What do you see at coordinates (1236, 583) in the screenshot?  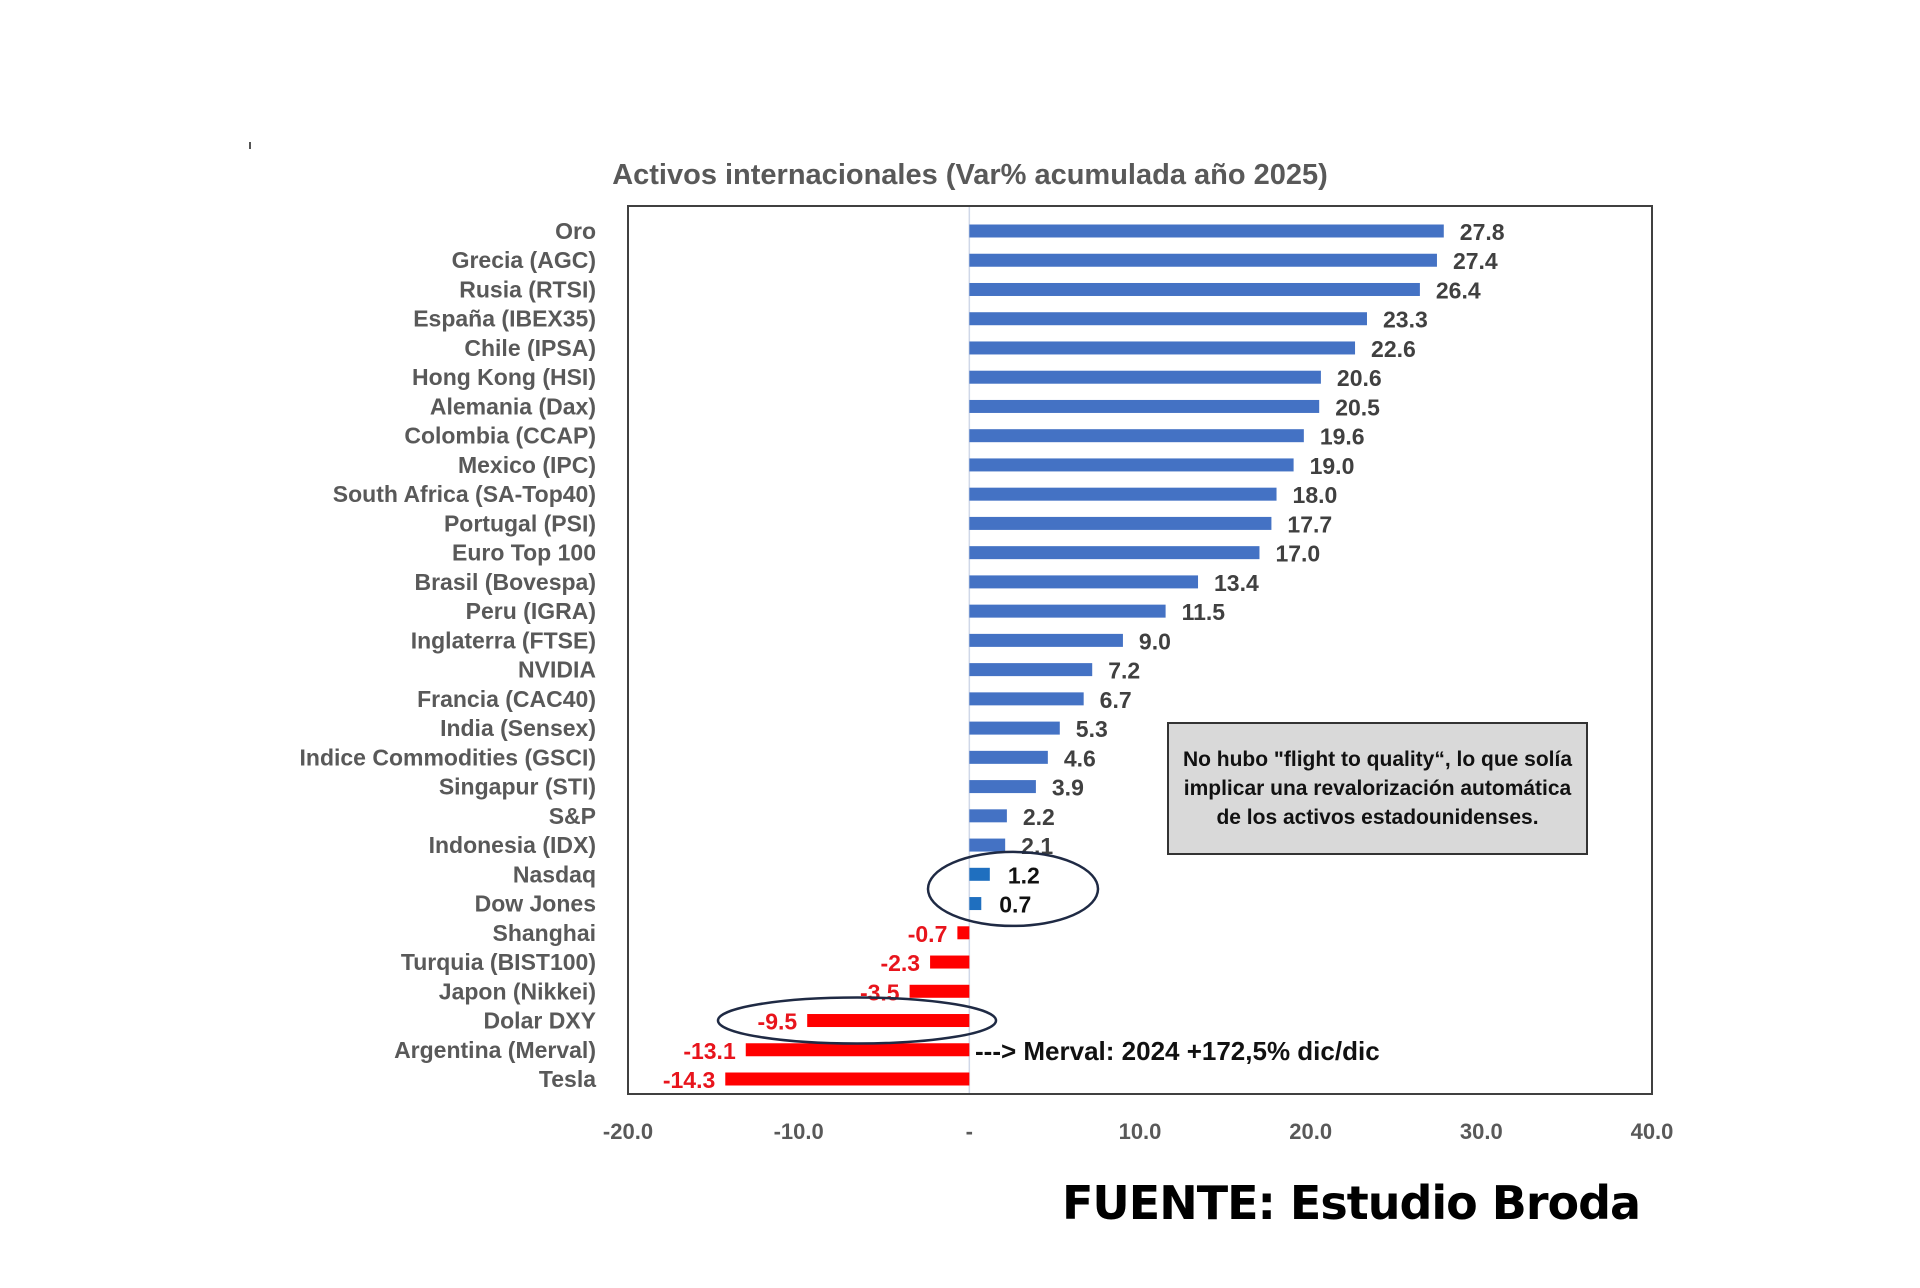 I see `value-label: 13.4` at bounding box center [1236, 583].